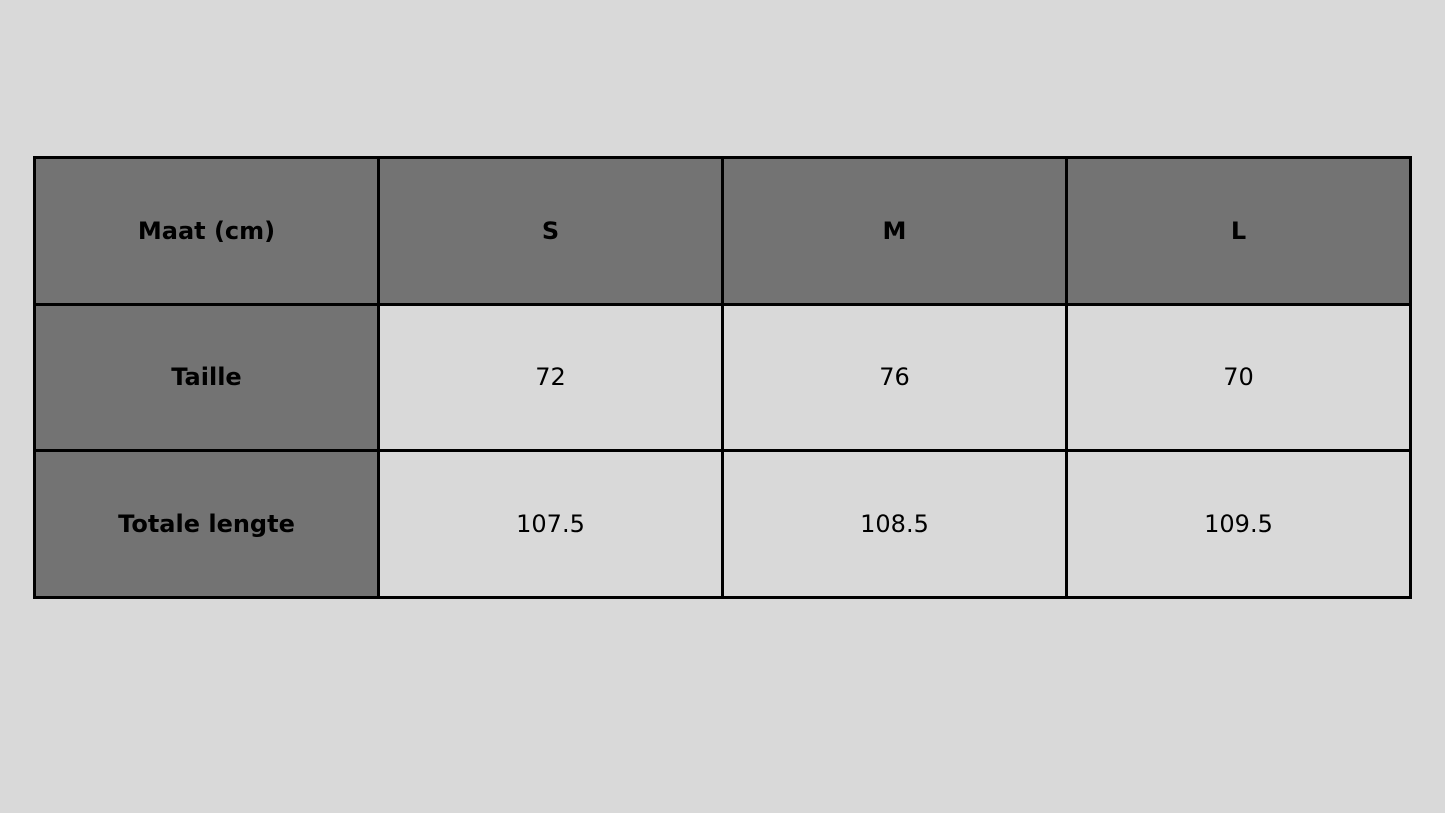  I want to click on header-cell-m: M, so click(894, 231).